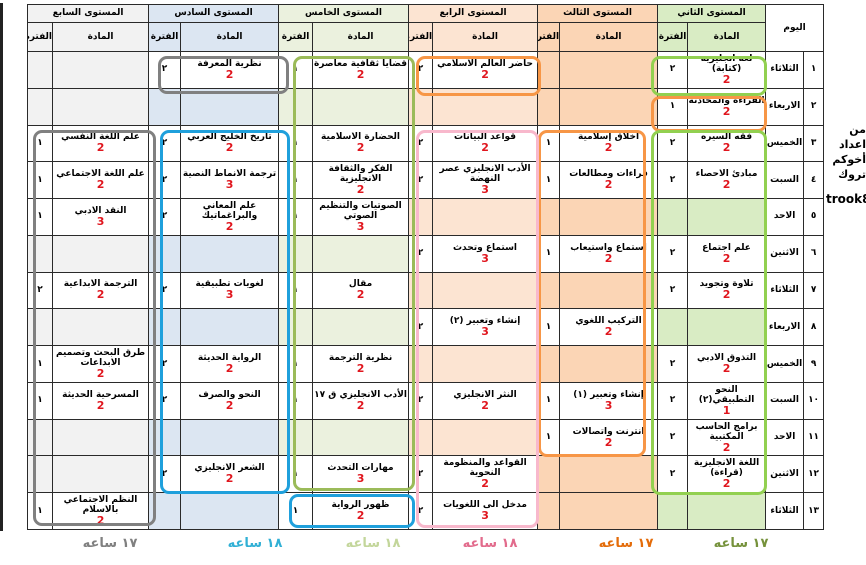 Image resolution: width=866 pixels, height=565 pixels. Describe the element at coordinates (88, 13) in the screenshot. I see `level-header-7: المستوى السابع` at that location.